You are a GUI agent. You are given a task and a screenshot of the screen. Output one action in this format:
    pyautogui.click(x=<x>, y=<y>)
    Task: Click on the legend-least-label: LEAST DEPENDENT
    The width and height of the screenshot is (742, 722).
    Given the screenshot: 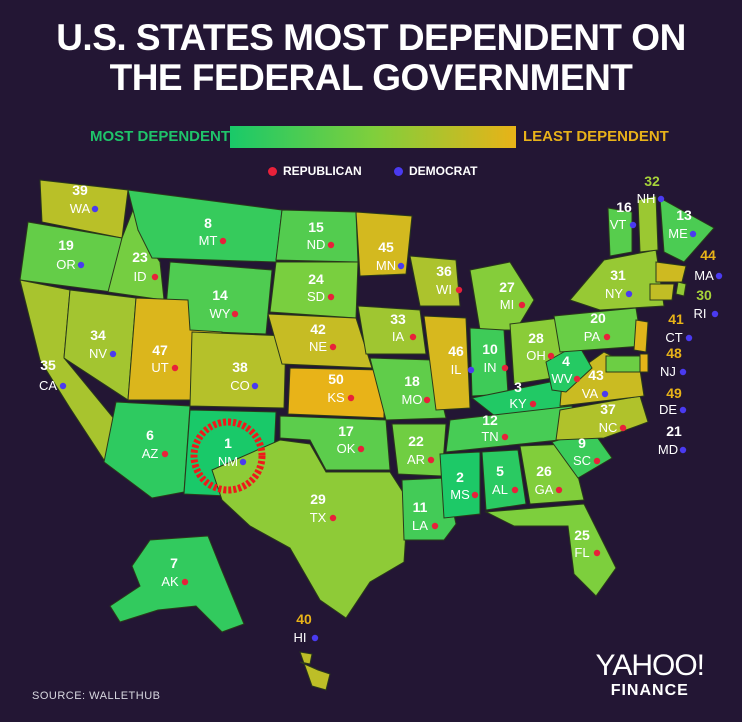 What is the action you would take?
    pyautogui.click(x=596, y=136)
    